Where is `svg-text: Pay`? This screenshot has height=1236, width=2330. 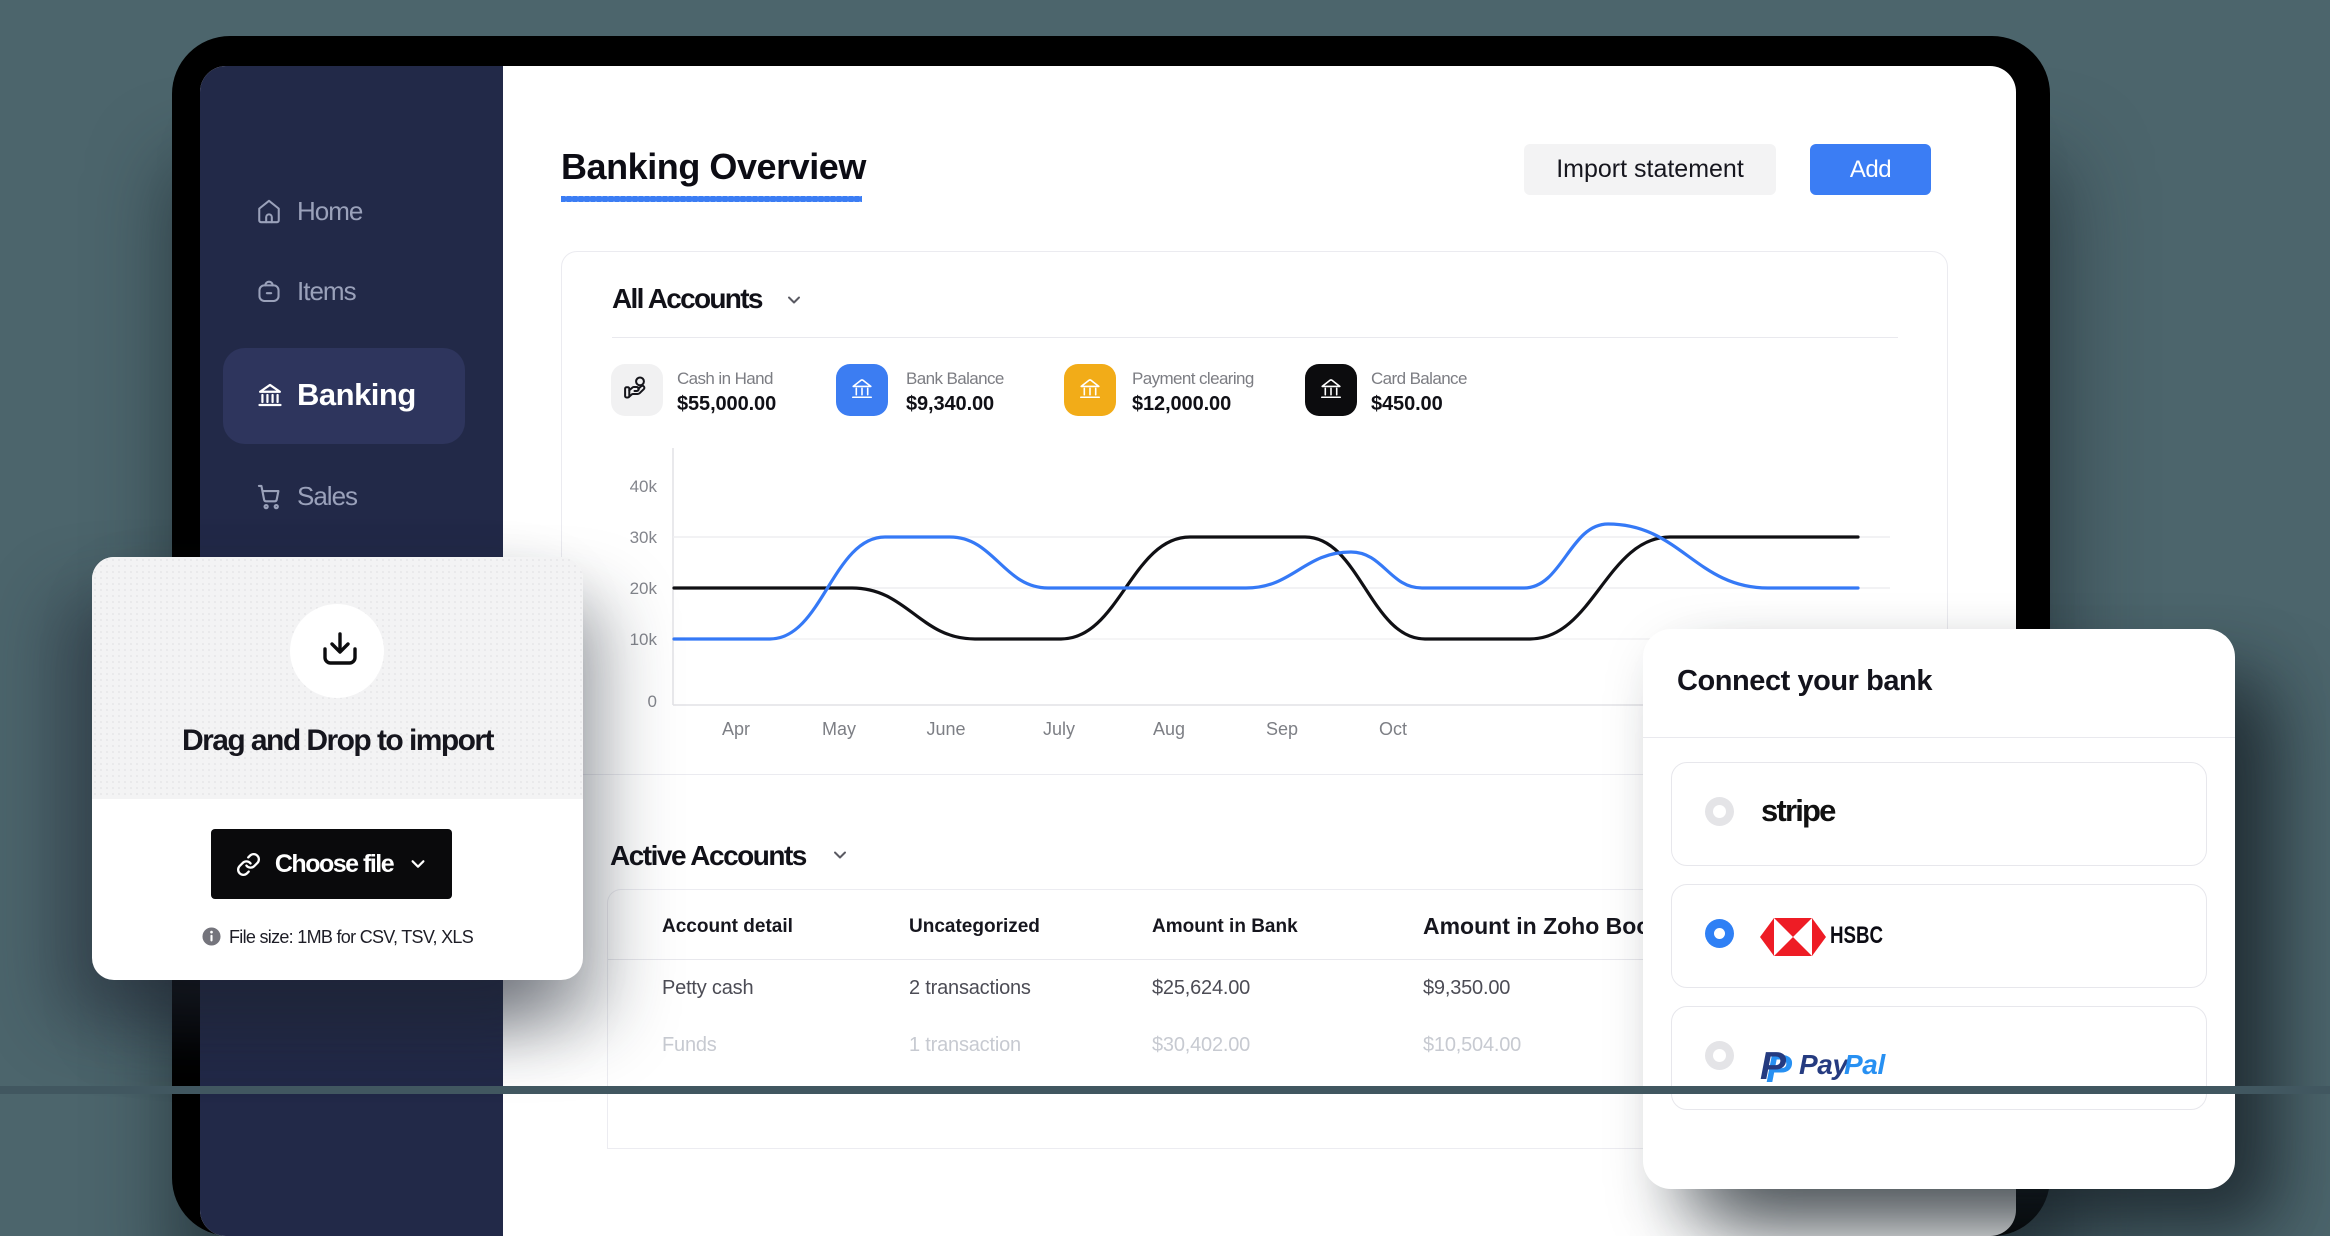 svg-text: Pay is located at coordinates (1824, 1064).